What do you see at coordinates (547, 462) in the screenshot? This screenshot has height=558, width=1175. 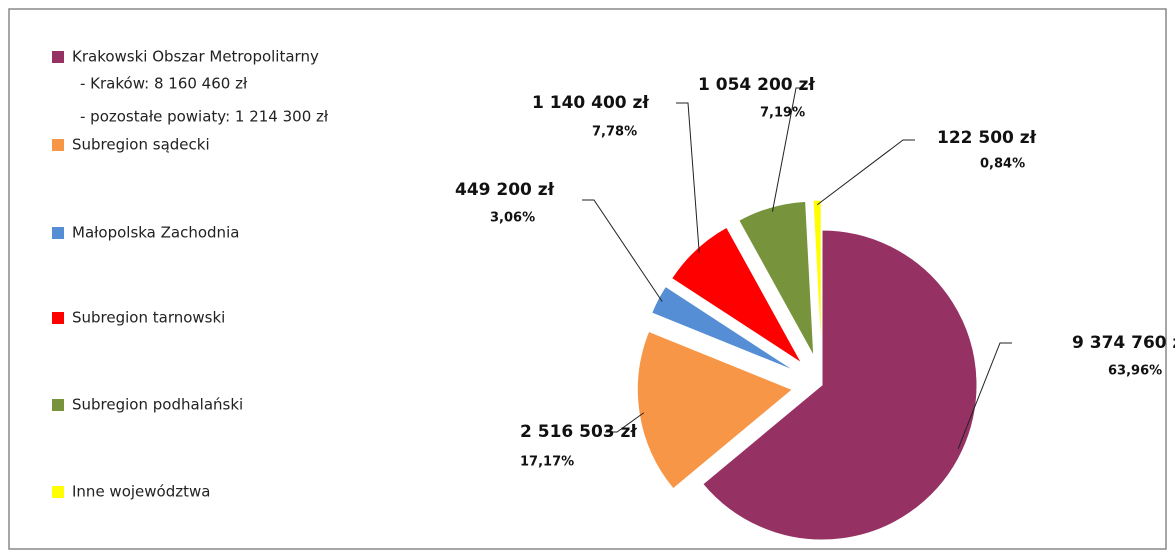 I see `percent-label: 17,17%` at bounding box center [547, 462].